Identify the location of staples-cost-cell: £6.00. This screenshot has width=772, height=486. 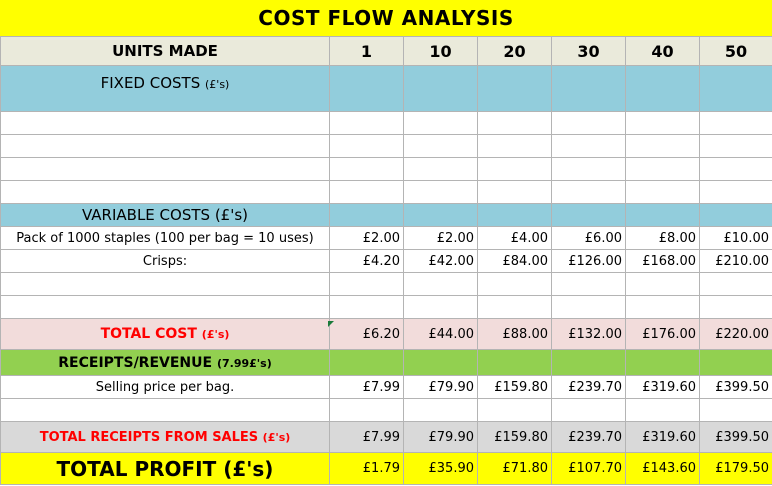
(588, 238).